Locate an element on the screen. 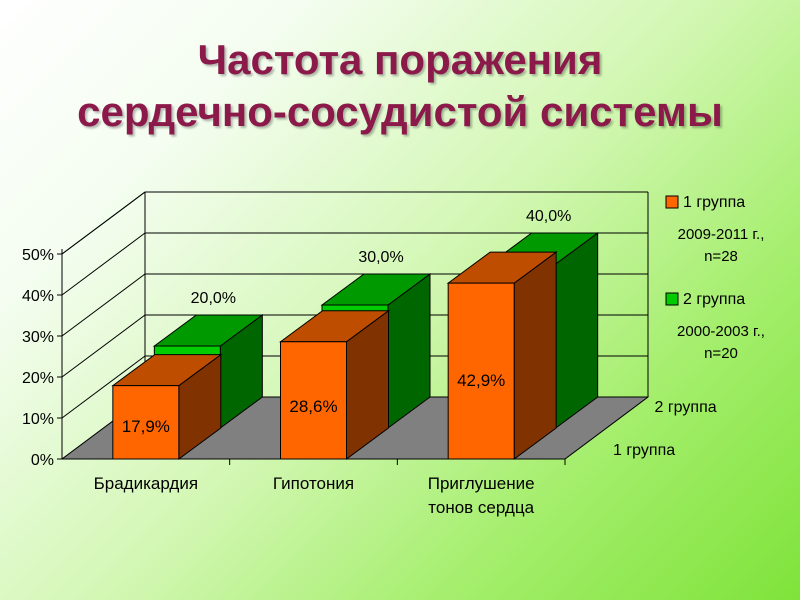 The height and width of the screenshot is (600, 800). legend-label-2: 2 группа is located at coordinates (714, 299).